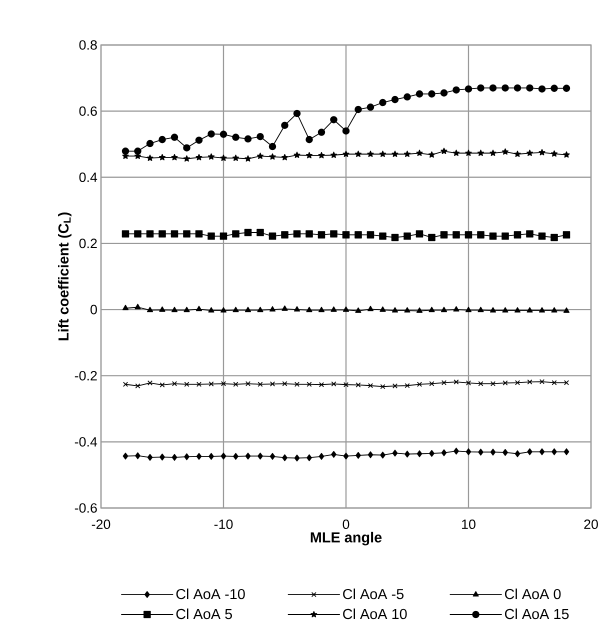 The width and height of the screenshot is (603, 644). Describe the element at coordinates (65, 276) in the screenshot. I see `y-axis-title: Lift coefficient (C$_{L}$)` at that location.